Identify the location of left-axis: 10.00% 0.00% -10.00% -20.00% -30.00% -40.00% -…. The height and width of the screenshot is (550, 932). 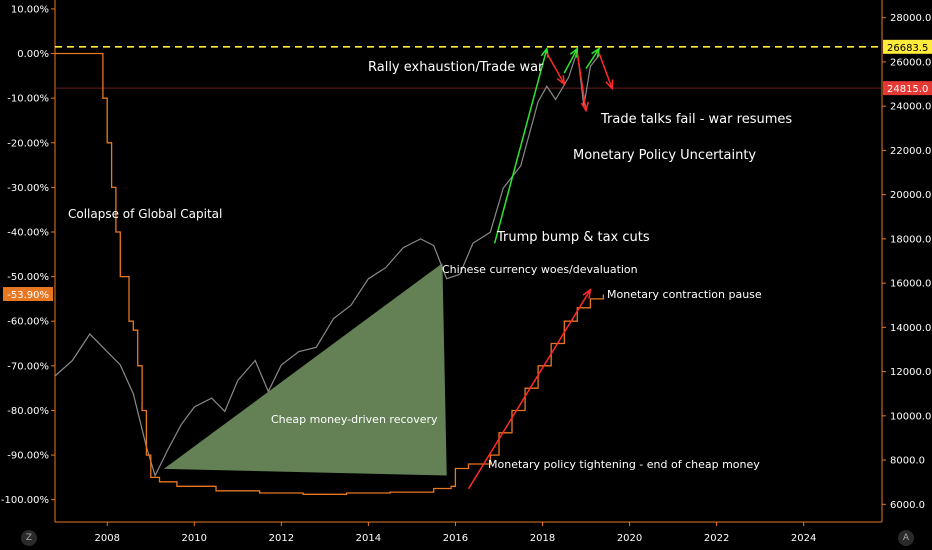
(28, 261).